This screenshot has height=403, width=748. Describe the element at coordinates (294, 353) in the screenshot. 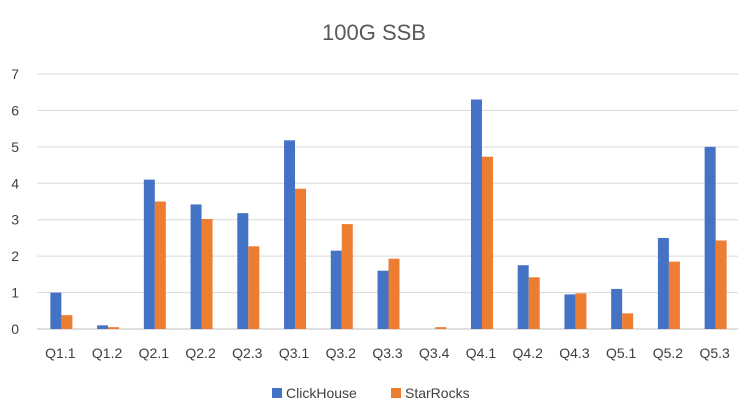

I see `x-tick-label: Q3.1` at that location.